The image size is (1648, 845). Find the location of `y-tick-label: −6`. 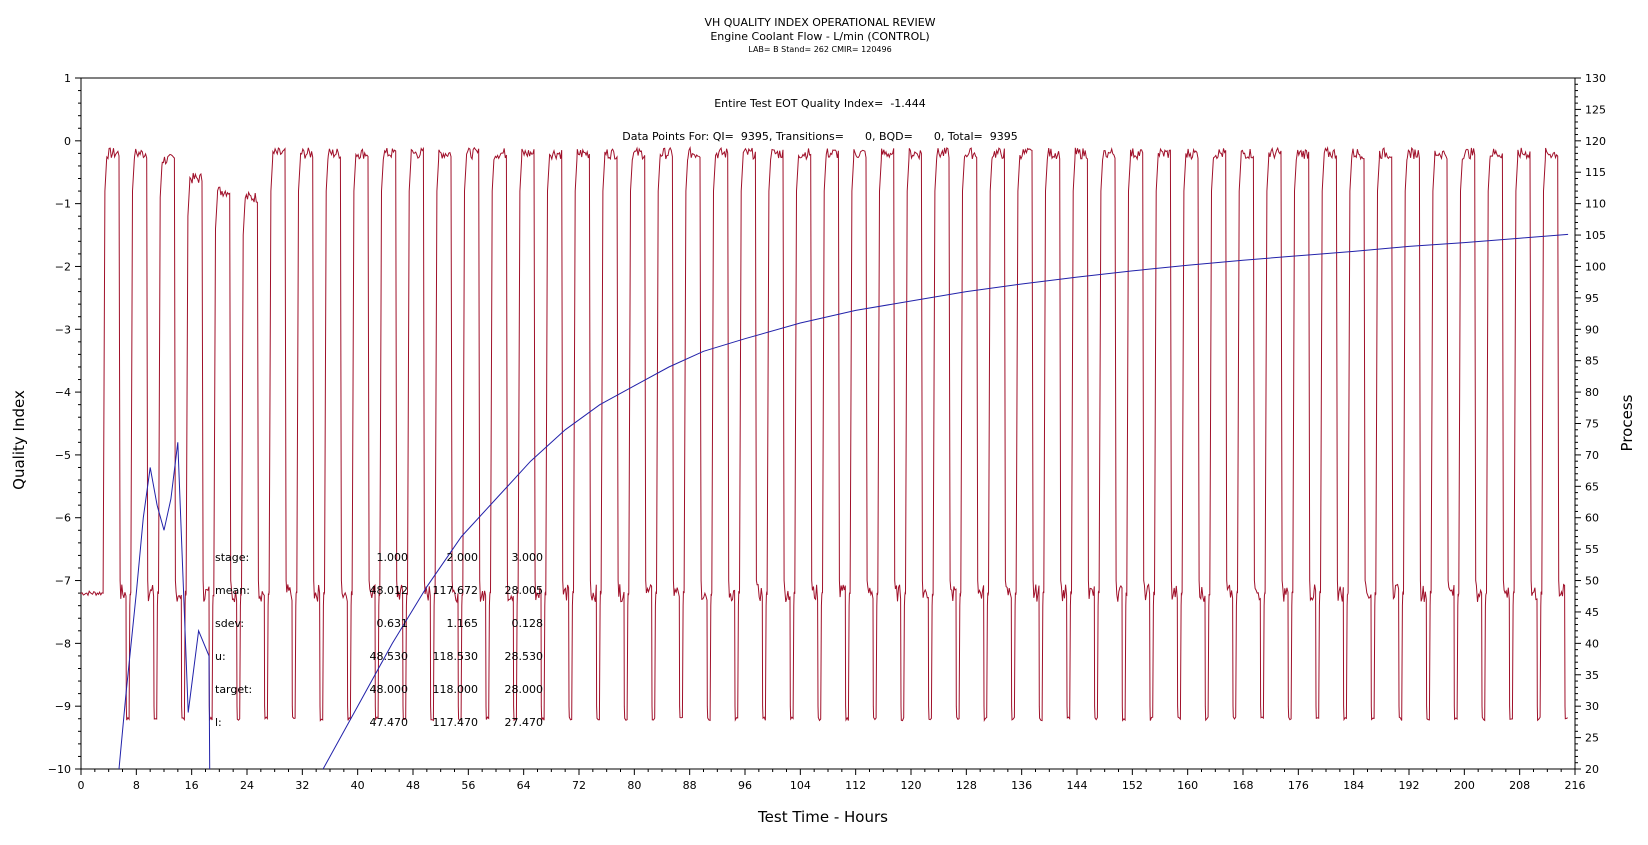

y-tick-label: −6 is located at coordinates (63, 518).